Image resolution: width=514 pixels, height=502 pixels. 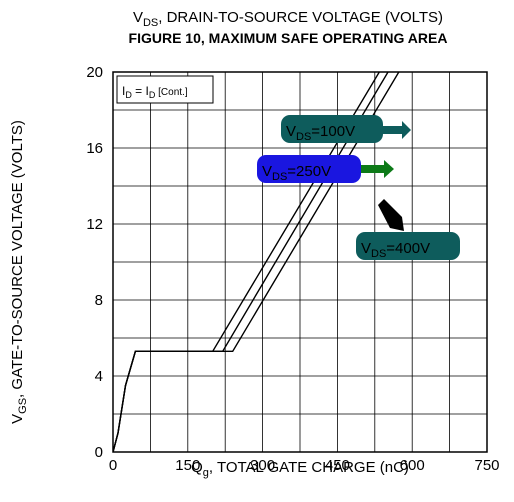 I want to click on x-tick-label: 450, so click(x=337, y=465).